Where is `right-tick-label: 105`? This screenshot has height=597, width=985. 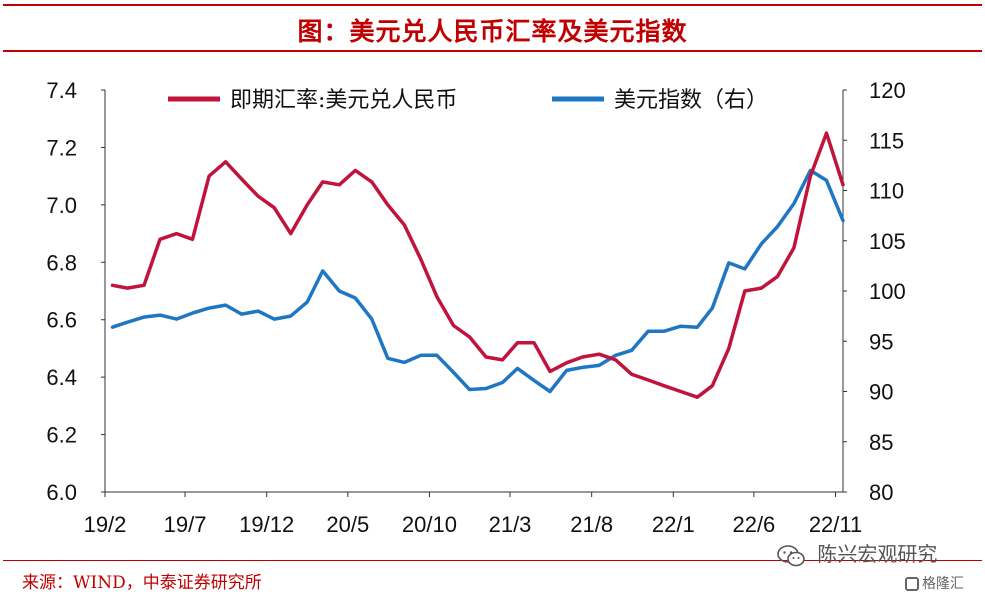
right-tick-label: 105 is located at coordinates (887, 241).